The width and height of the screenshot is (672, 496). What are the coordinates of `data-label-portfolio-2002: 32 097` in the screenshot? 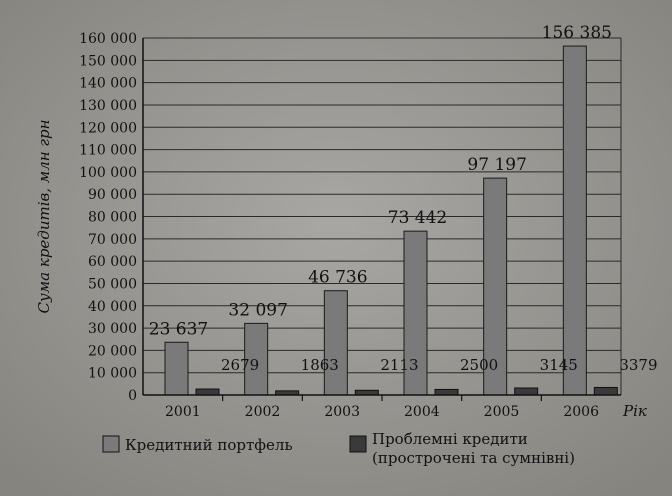 It's located at (257, 310).